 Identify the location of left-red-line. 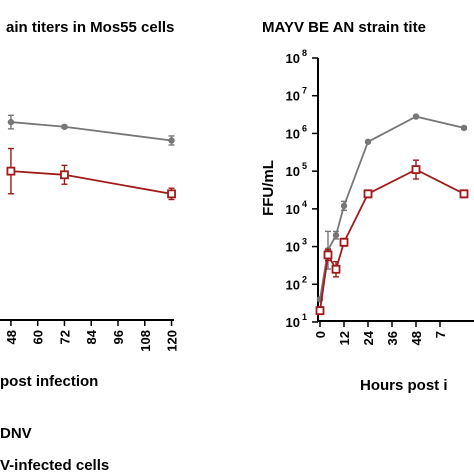
(91, 182).